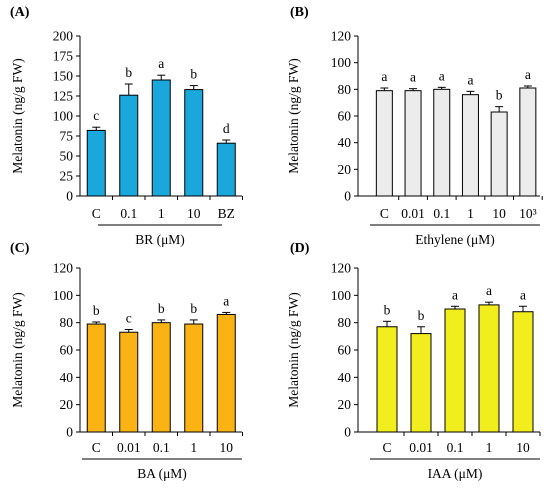 This screenshot has width=550, height=492. I want to click on y-tick-label: 50, so click(67, 156).